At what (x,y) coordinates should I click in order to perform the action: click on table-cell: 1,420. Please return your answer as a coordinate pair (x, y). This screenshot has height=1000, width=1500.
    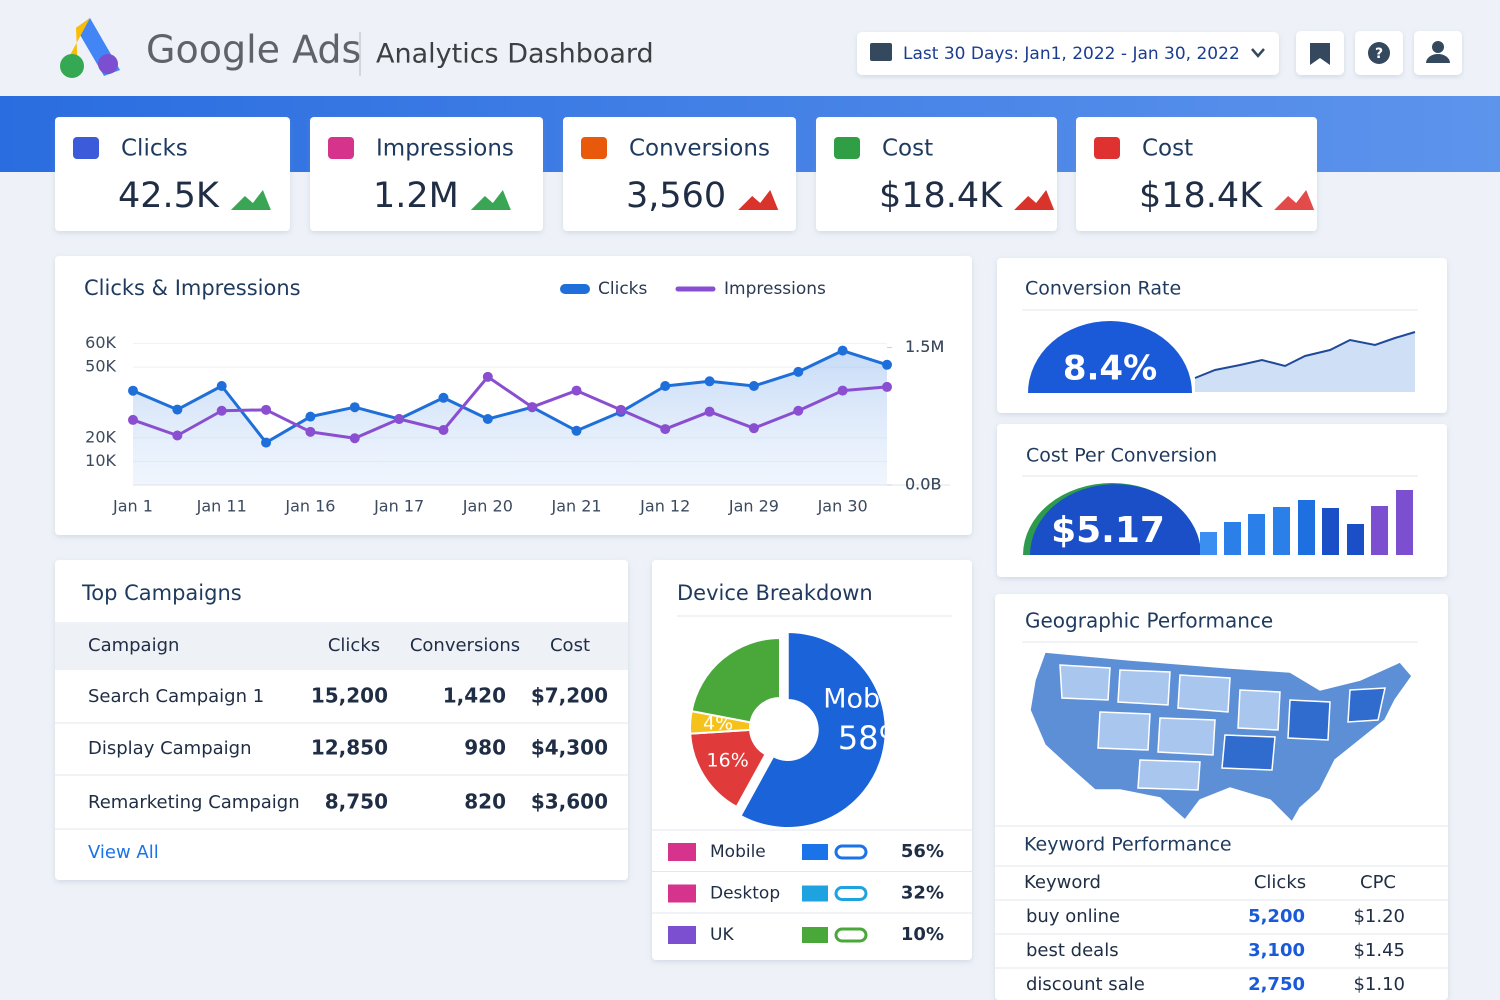
    Looking at the image, I should click on (474, 696).